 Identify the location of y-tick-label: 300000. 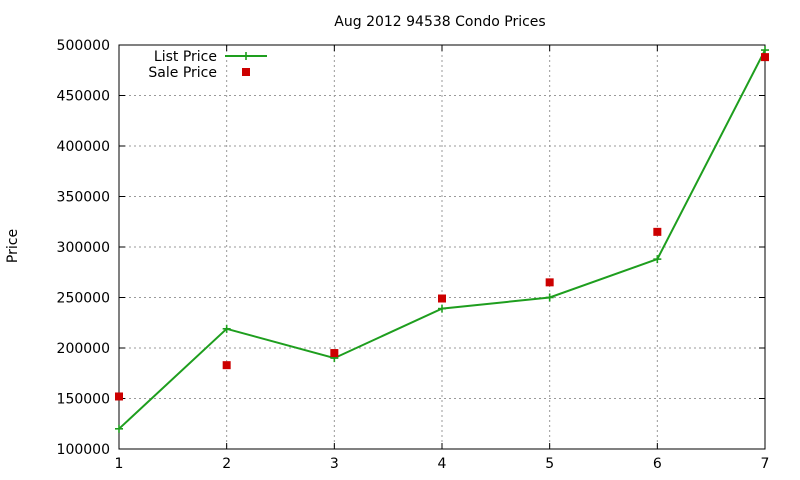
(83, 248).